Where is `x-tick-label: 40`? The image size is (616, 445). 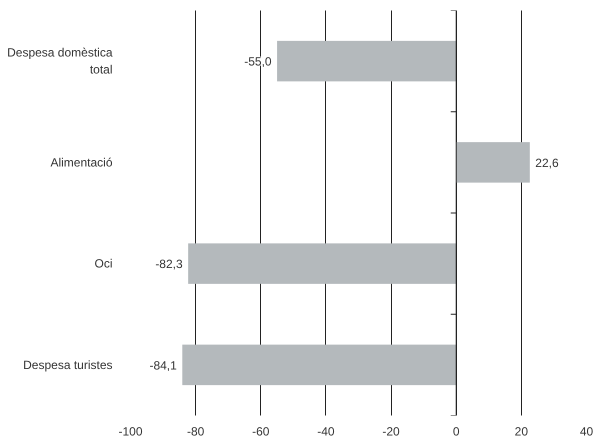 x-tick-label: 40 is located at coordinates (587, 431).